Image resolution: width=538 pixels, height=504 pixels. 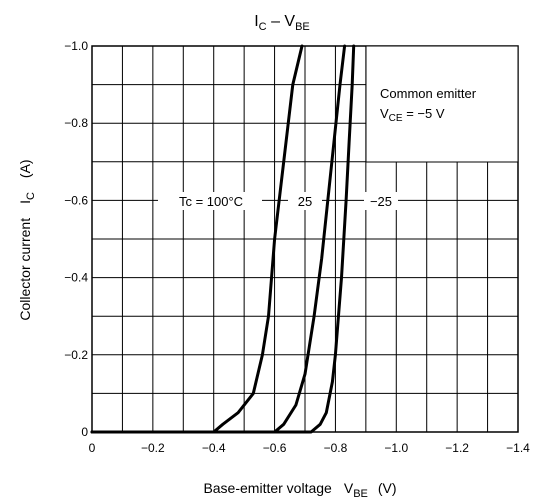 What do you see at coordinates (442, 104) in the screenshot?
I see `annotation-box: Common emitter VCE = −5 V` at bounding box center [442, 104].